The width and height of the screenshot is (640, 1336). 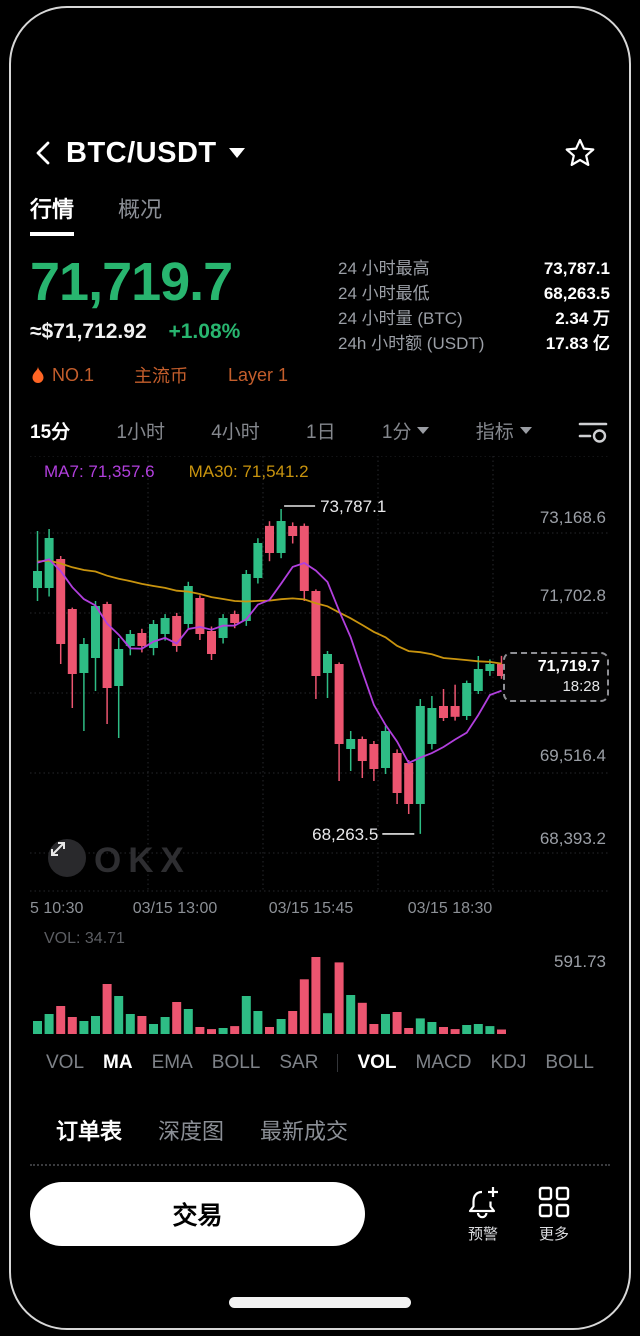 What do you see at coordinates (572, 595) in the screenshot?
I see `y-axis-label: 71,702.8` at bounding box center [572, 595].